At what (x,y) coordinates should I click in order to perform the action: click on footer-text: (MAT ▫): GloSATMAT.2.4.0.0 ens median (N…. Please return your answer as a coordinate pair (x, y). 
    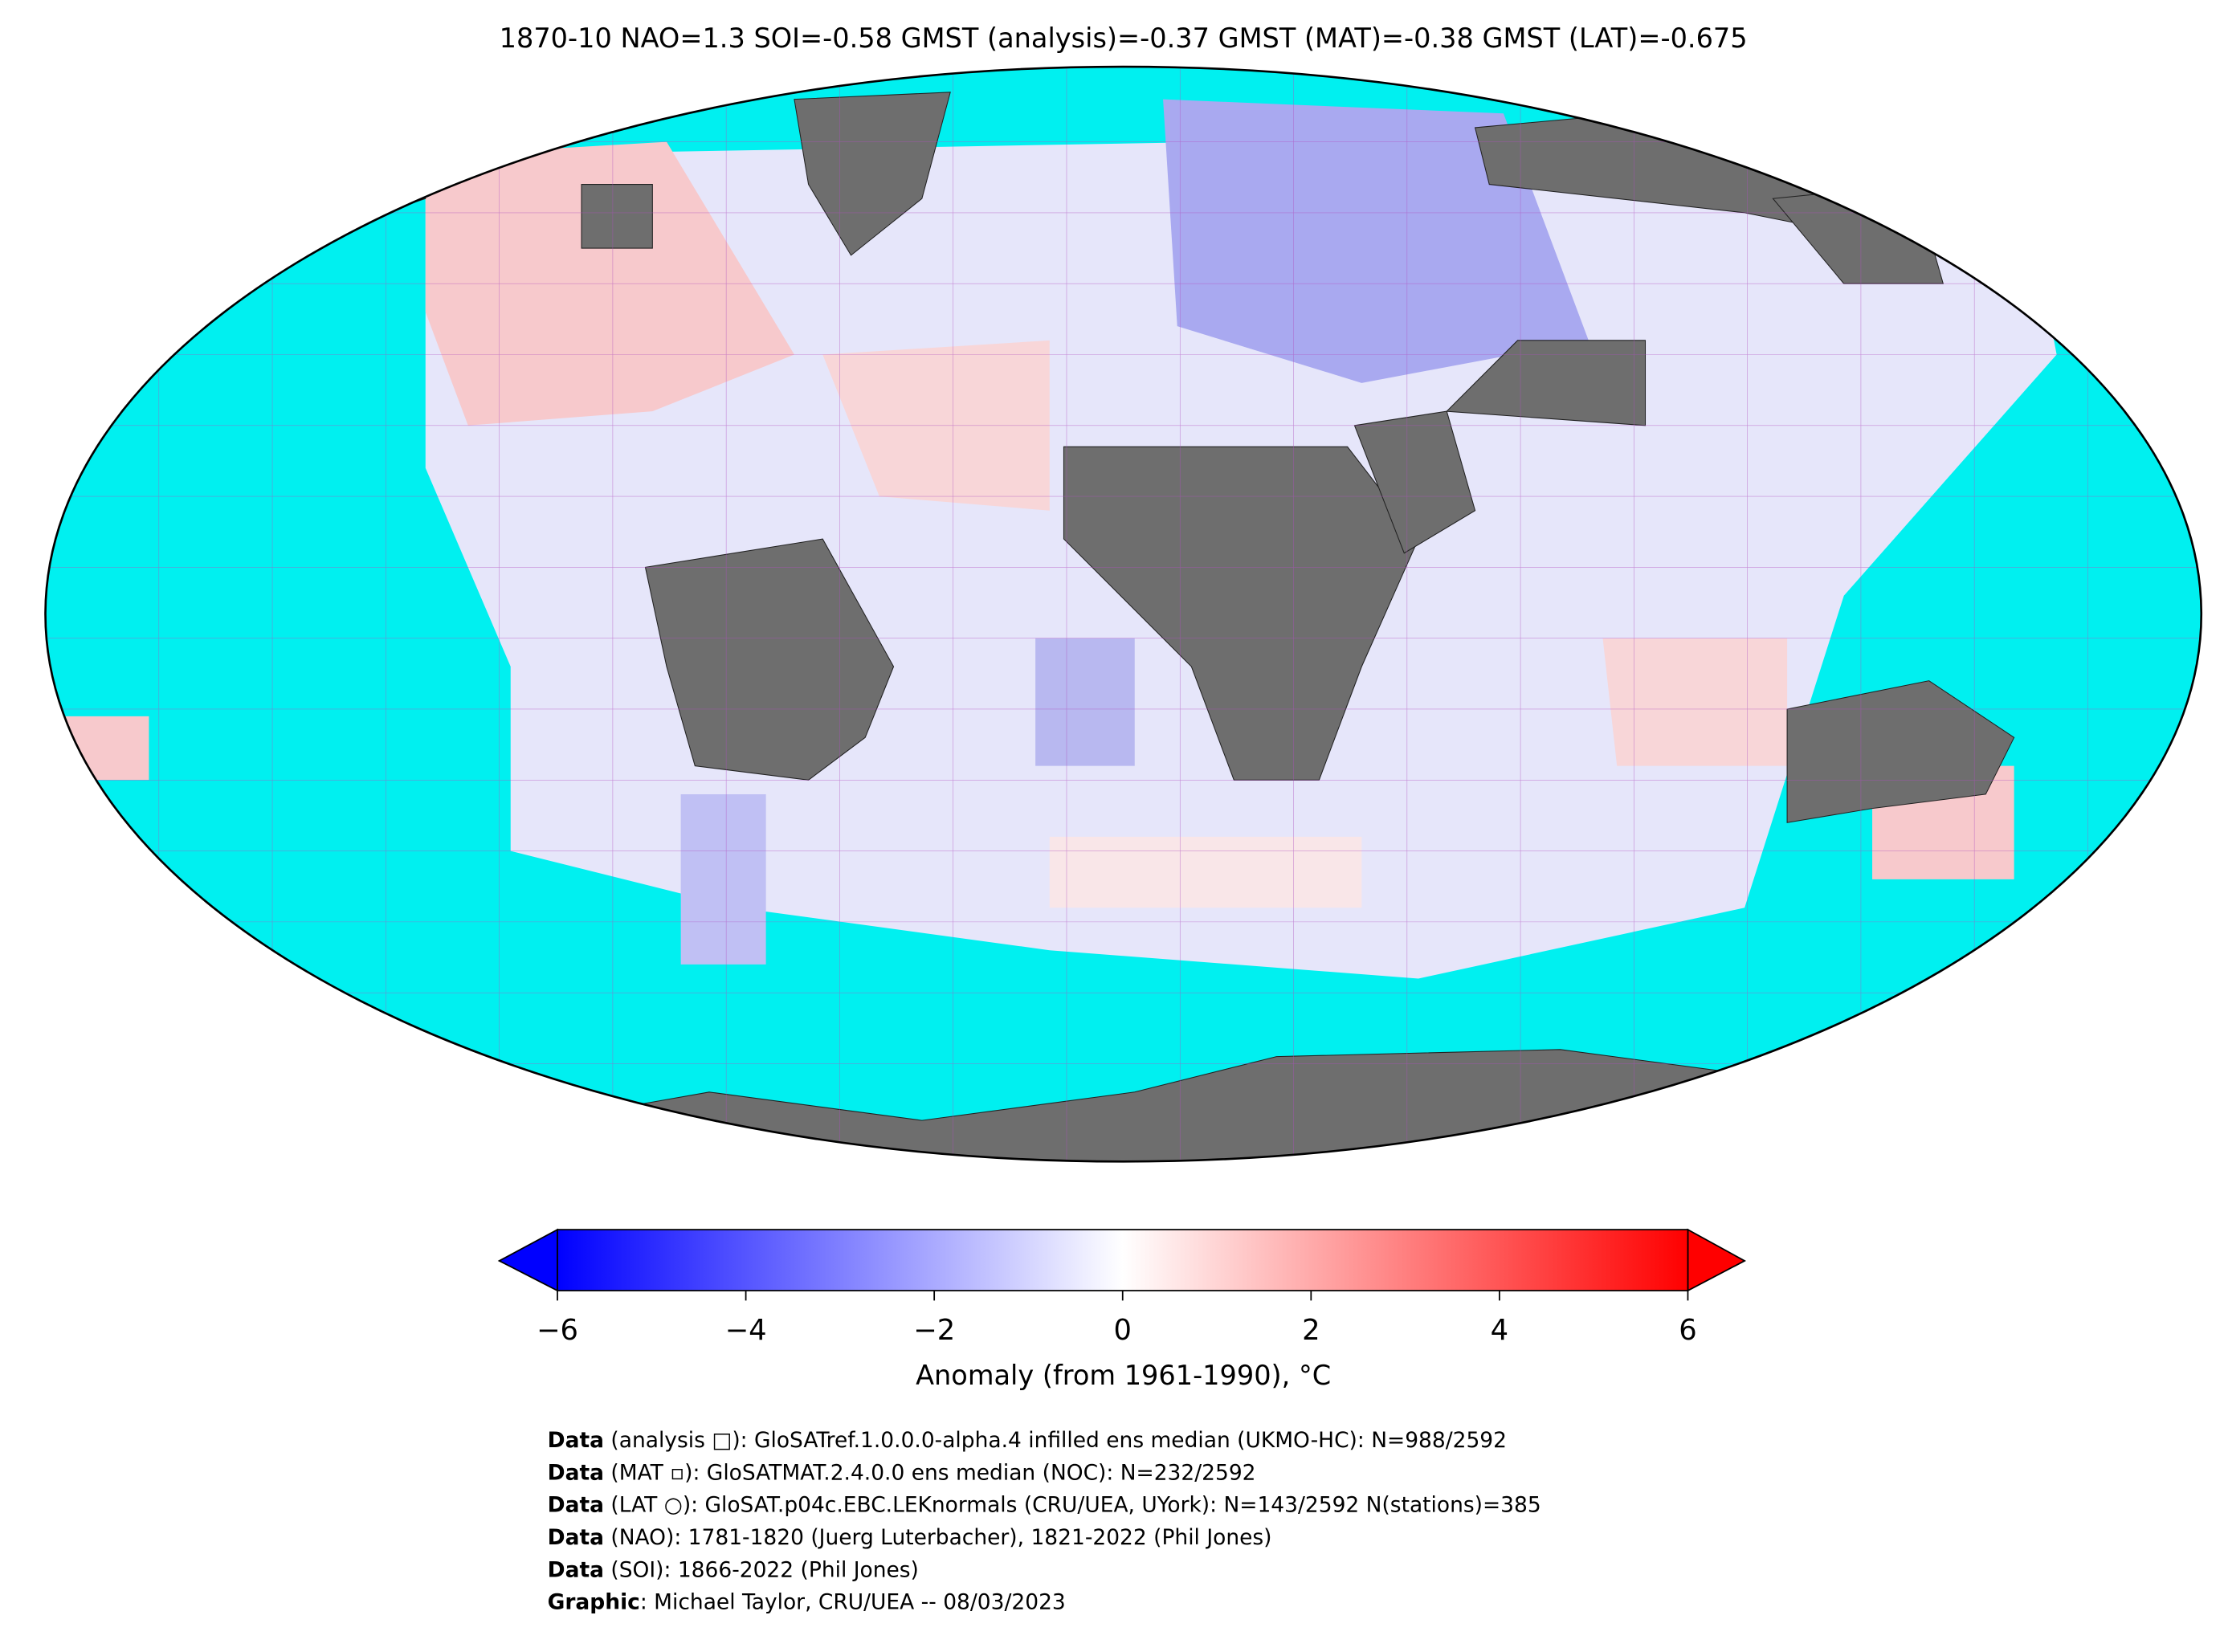
    Looking at the image, I should click on (929, 1472).